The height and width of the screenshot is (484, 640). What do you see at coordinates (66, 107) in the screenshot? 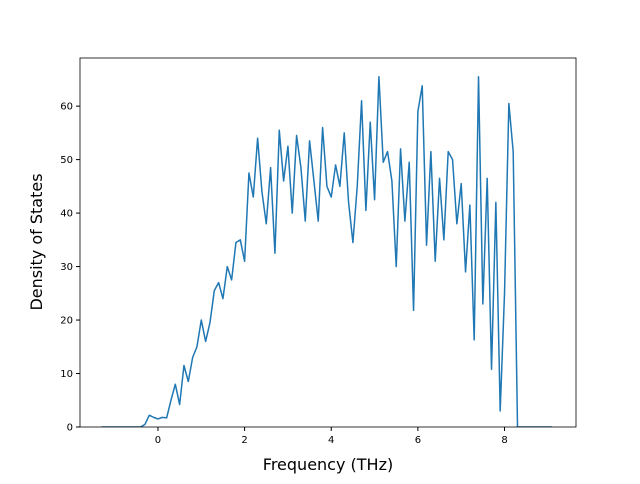
I see `y-tick-label: 60` at bounding box center [66, 107].